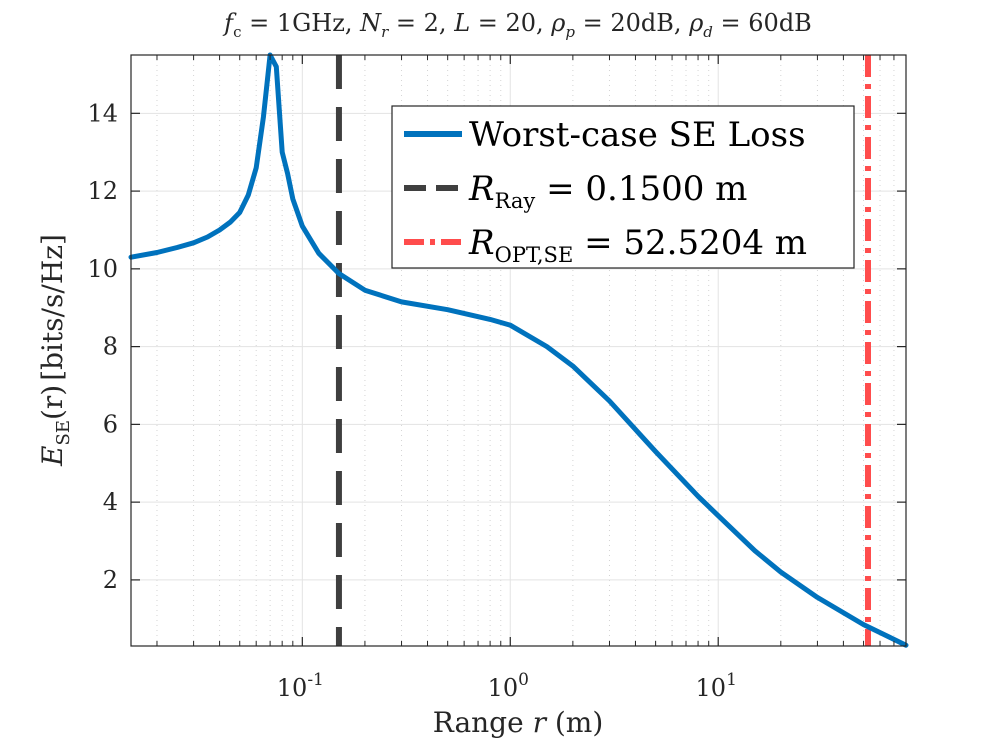 This screenshot has height=747, width=997. Describe the element at coordinates (102, 191) in the screenshot. I see `y-tick-label: 12` at that location.